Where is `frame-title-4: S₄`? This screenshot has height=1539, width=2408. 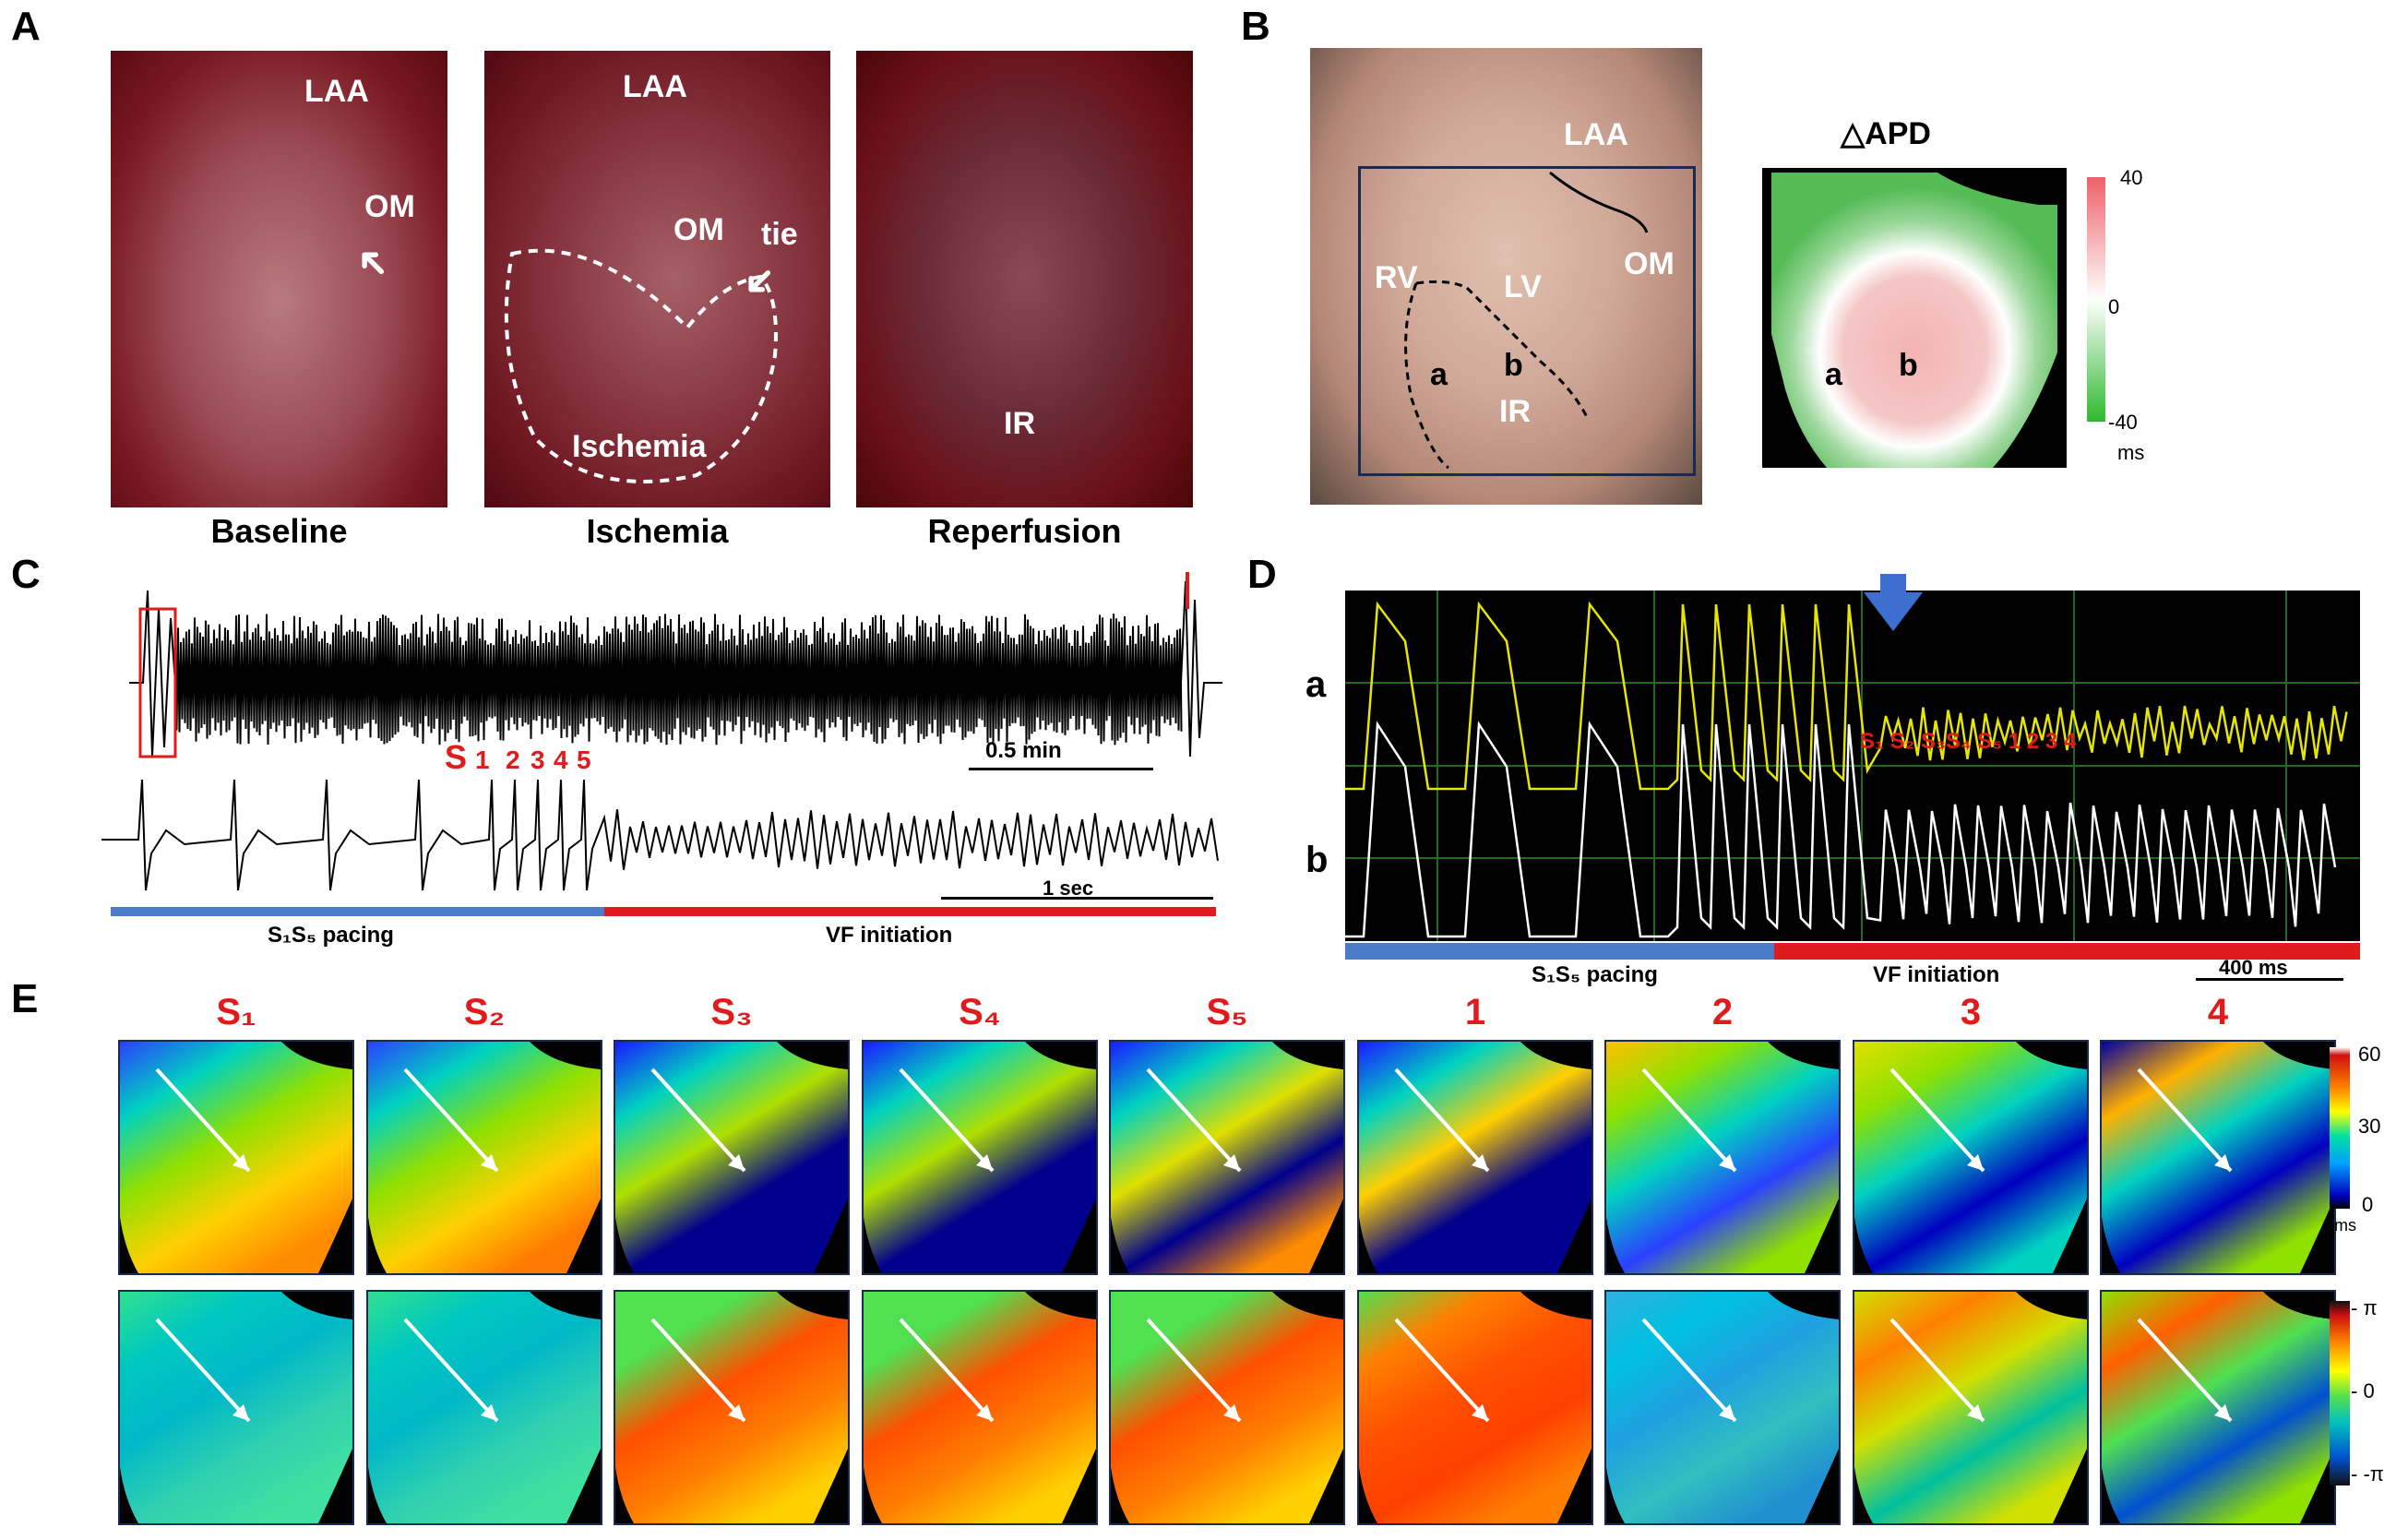 frame-title-4: S₄ is located at coordinates (980, 1012).